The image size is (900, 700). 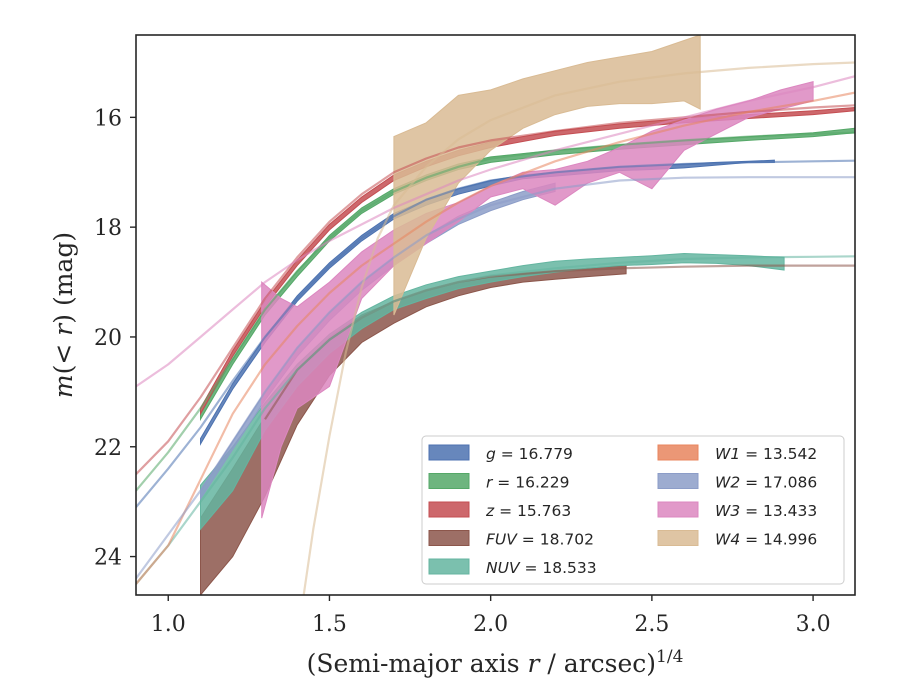 What do you see at coordinates (108, 448) in the screenshot?
I see `y-tick-label: 22` at bounding box center [108, 448].